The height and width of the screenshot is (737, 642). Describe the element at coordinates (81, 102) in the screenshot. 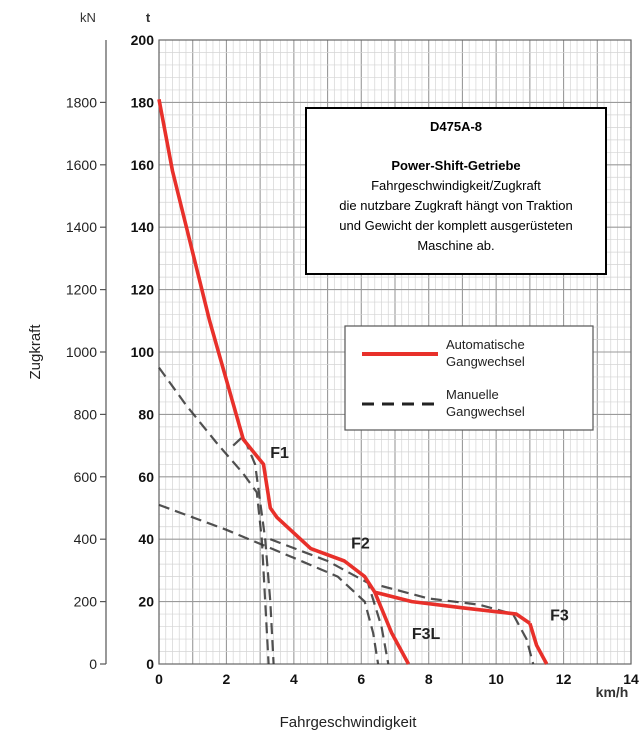

I see `kn-tick-label: 1800` at that location.